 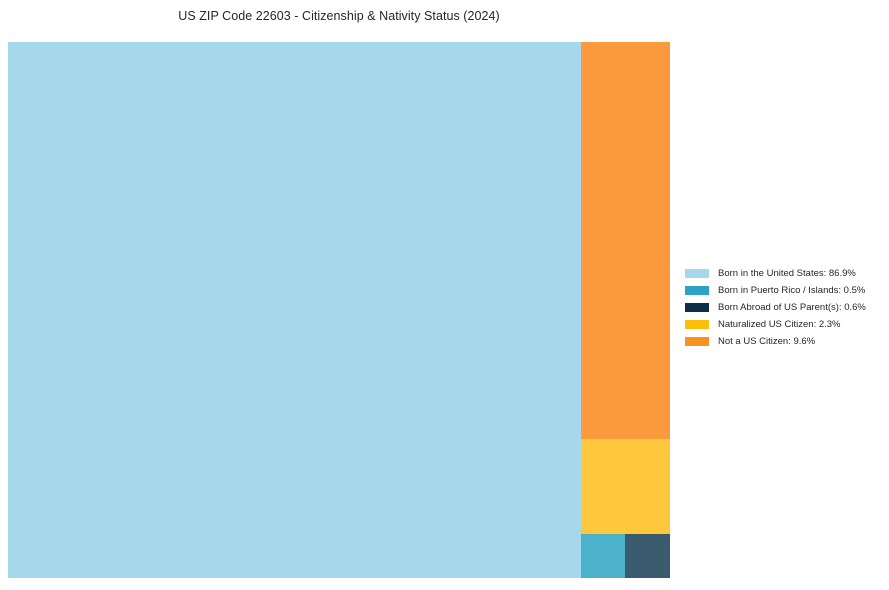 I want to click on treemap-tile-naturalized-us-citizen, so click(x=625, y=486).